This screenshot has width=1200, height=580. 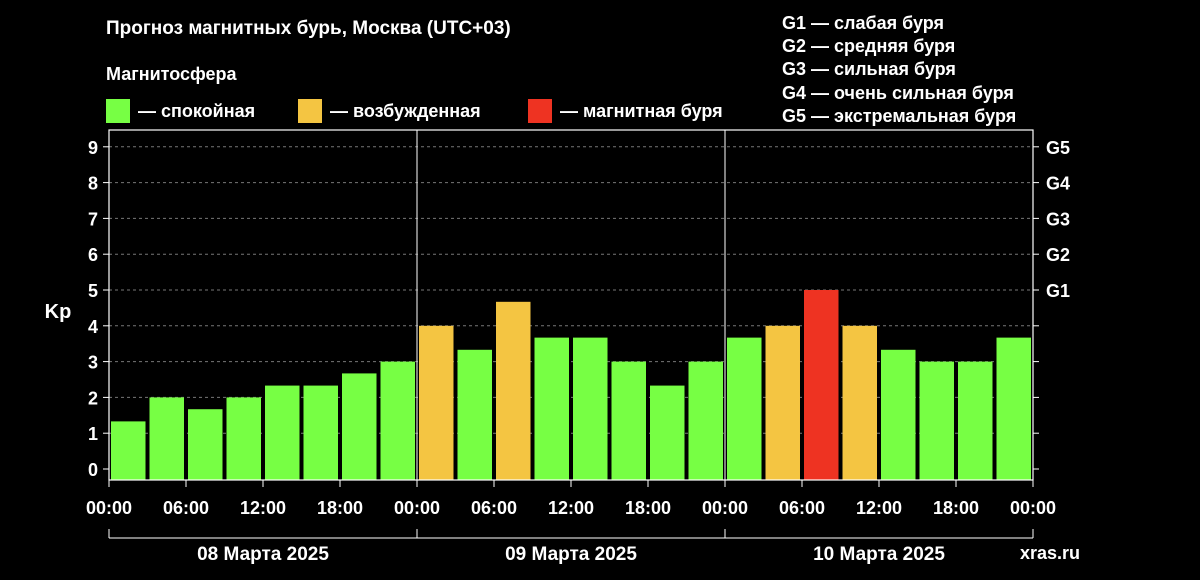 I want to click on y-tick-label: 9, so click(x=93, y=148).